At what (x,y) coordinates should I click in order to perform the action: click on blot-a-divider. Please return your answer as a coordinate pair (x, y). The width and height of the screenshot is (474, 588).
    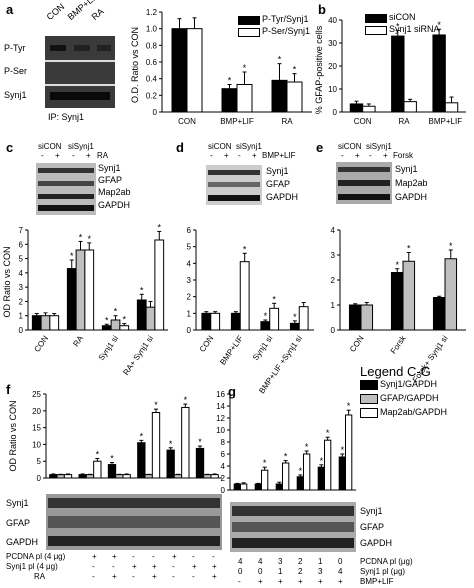
    Looking at the image, I should click on (80, 61).